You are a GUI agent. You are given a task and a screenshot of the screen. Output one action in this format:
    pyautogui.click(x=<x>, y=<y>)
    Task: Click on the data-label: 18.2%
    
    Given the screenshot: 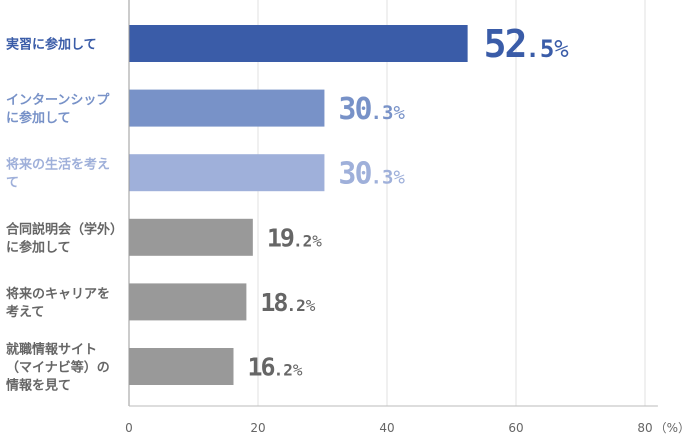 What is the action you would take?
    pyautogui.click(x=287, y=302)
    